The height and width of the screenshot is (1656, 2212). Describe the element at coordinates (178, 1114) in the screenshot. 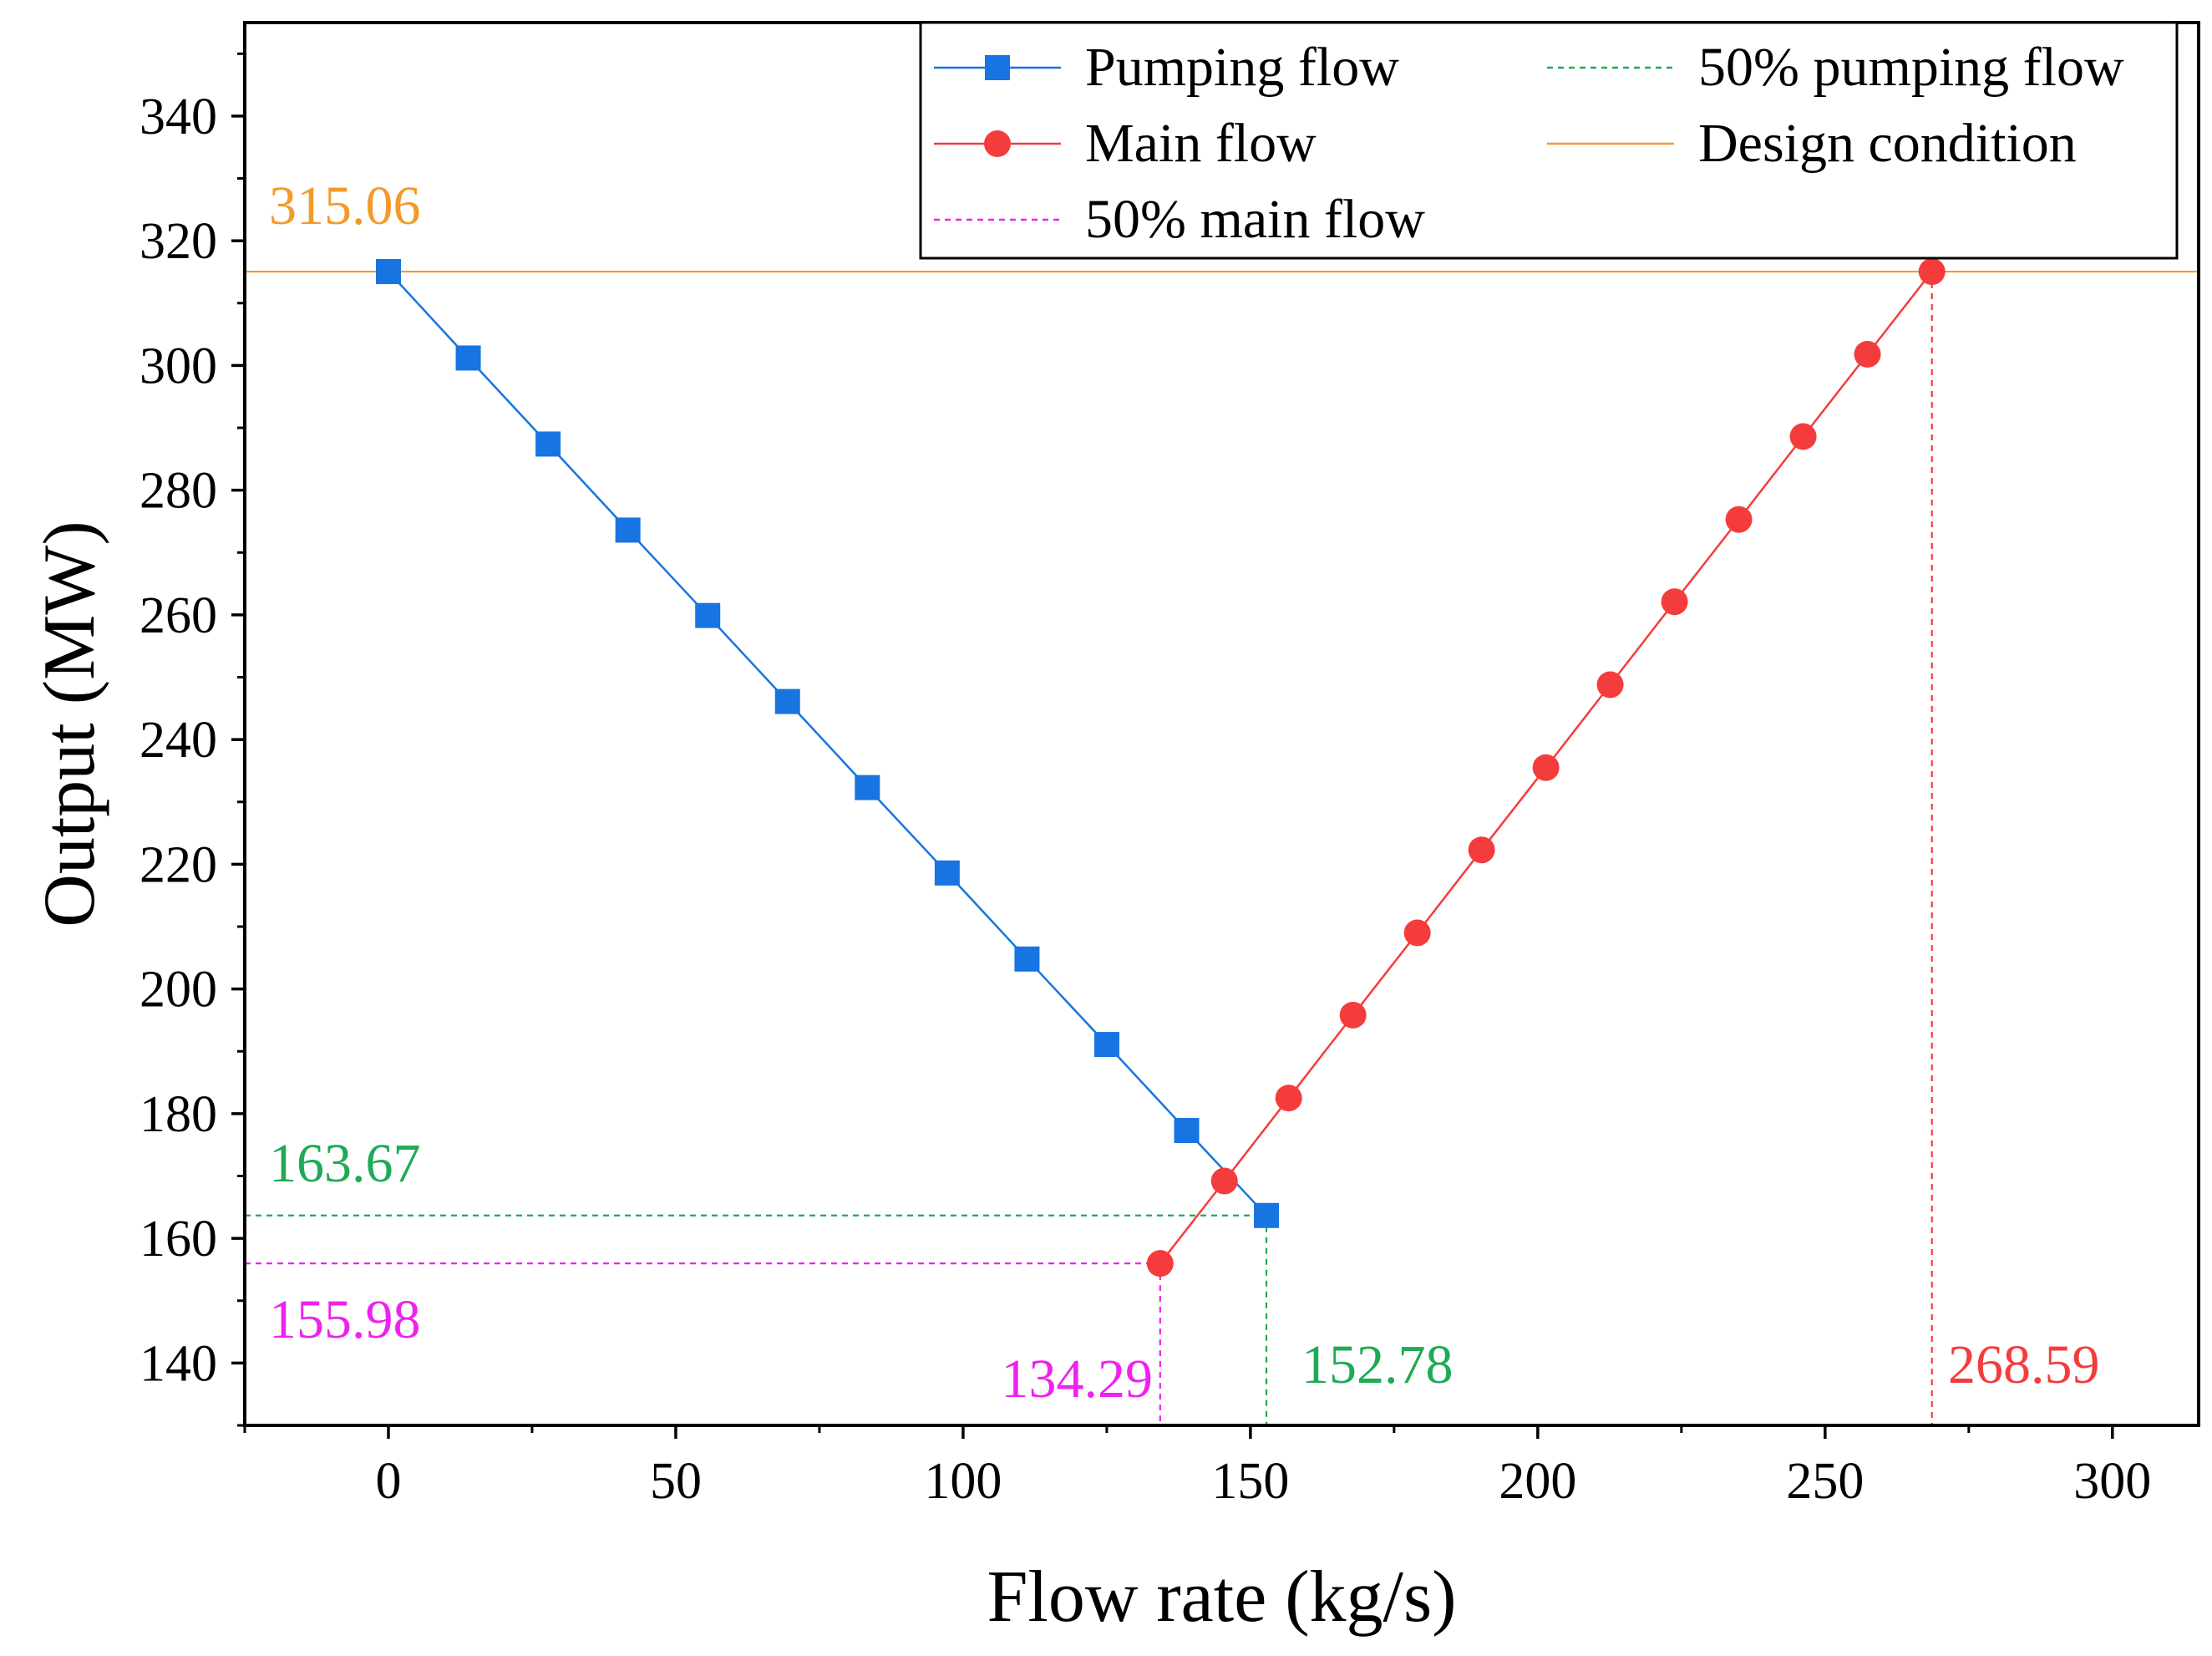

I see `y-tick-label: 180` at that location.